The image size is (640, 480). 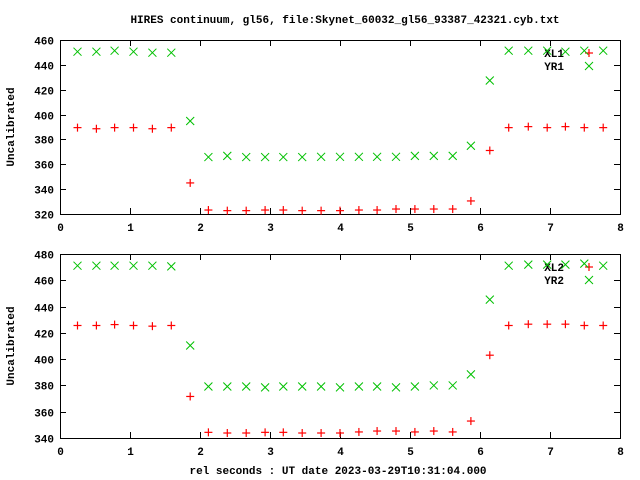 What do you see at coordinates (44, 142) in the screenshot?
I see `y-tick-label: 380` at bounding box center [44, 142].